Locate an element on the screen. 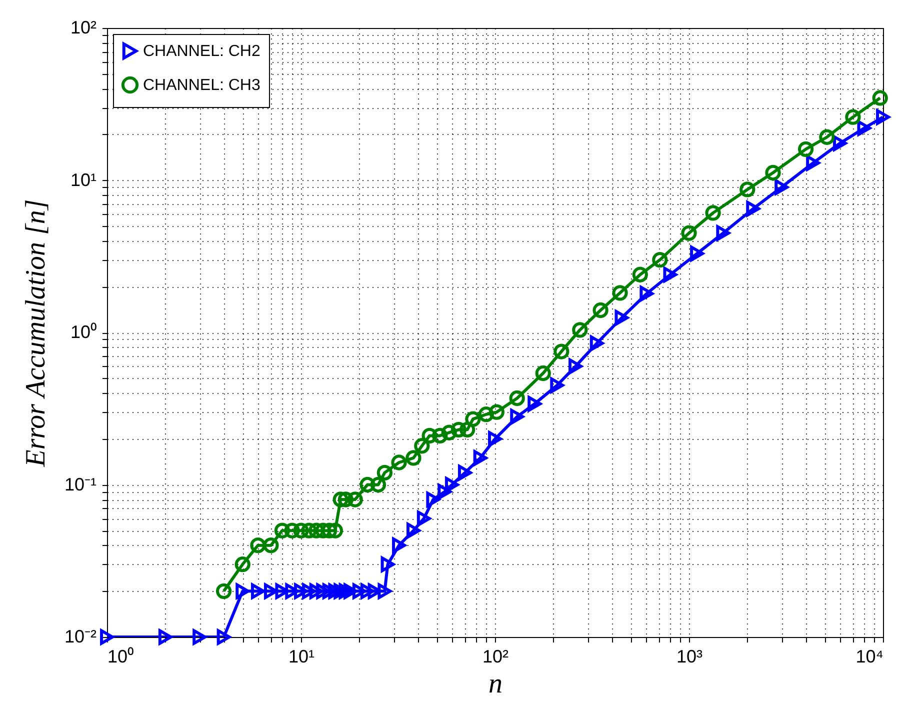  x-tick-label: 10⁰ is located at coordinates (121, 656).